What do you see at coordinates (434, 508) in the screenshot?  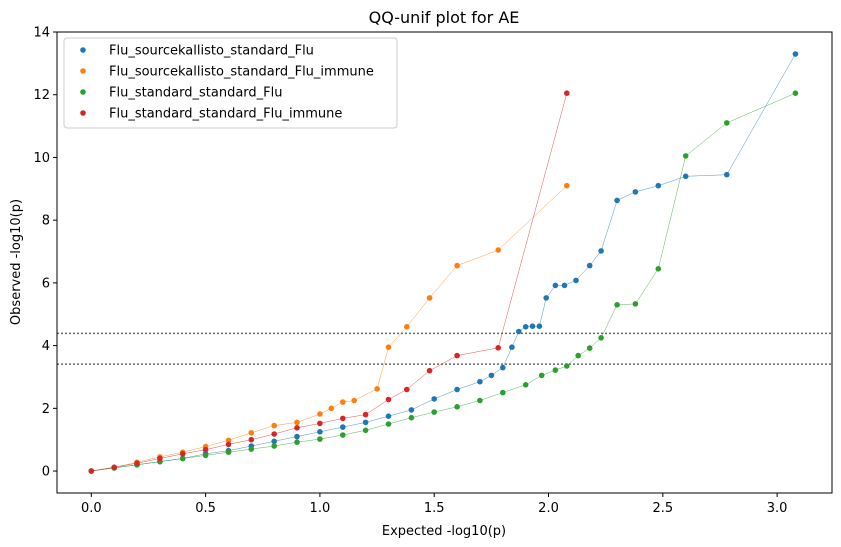 I see `x-tick-label: 1.5` at bounding box center [434, 508].